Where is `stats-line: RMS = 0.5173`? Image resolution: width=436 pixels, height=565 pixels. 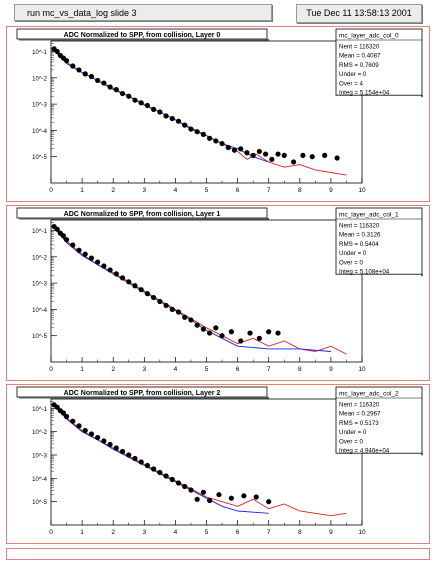
stats-line: RMS = 0.5173 is located at coordinates (359, 423).